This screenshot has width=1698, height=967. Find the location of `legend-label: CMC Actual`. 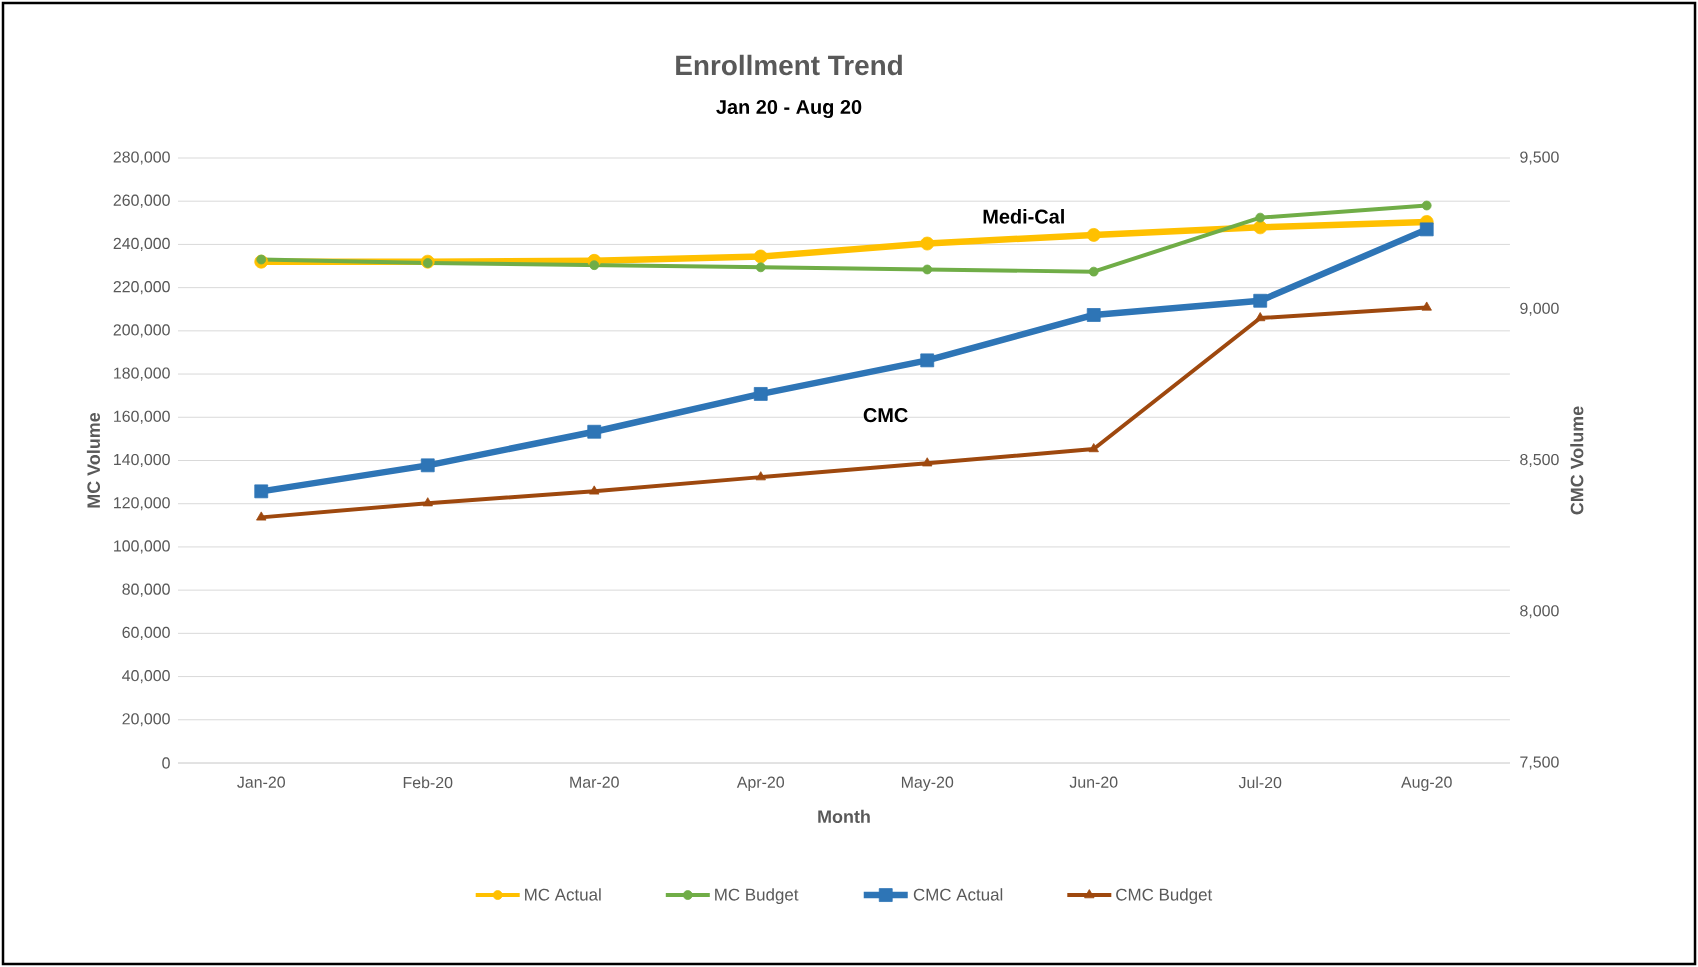

legend-label: CMC Actual is located at coordinates (958, 894).